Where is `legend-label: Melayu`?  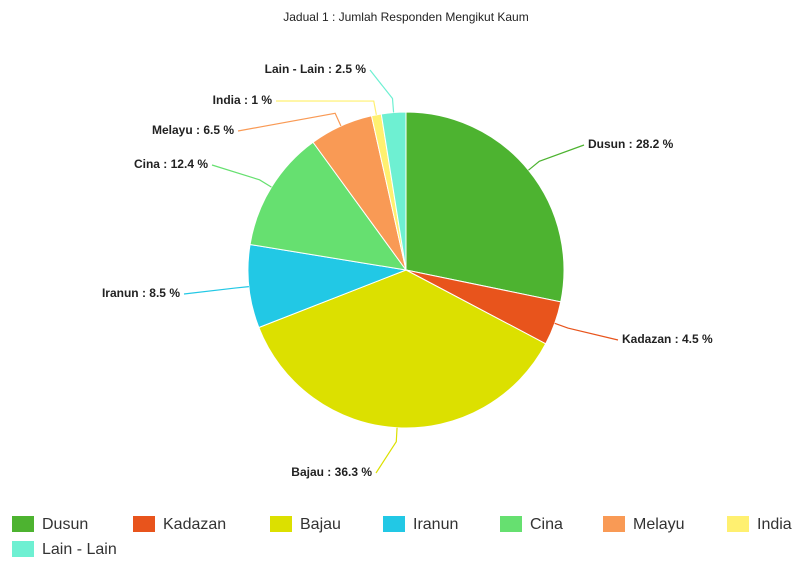
legend-label: Melayu is located at coordinates (659, 524).